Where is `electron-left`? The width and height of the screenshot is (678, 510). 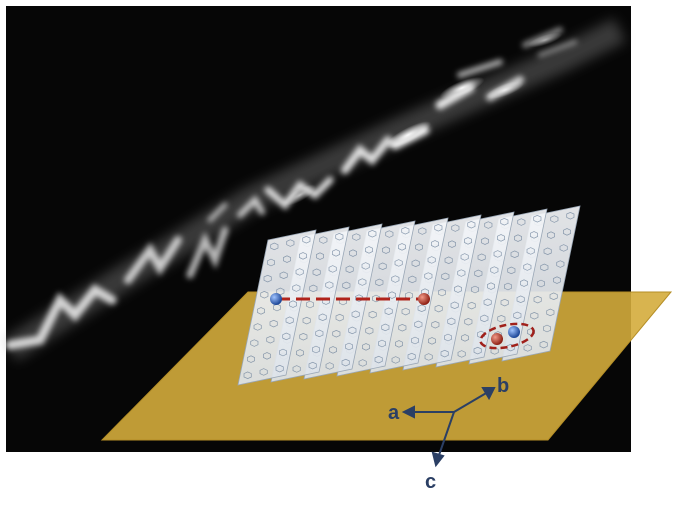 electron-left is located at coordinates (276, 299).